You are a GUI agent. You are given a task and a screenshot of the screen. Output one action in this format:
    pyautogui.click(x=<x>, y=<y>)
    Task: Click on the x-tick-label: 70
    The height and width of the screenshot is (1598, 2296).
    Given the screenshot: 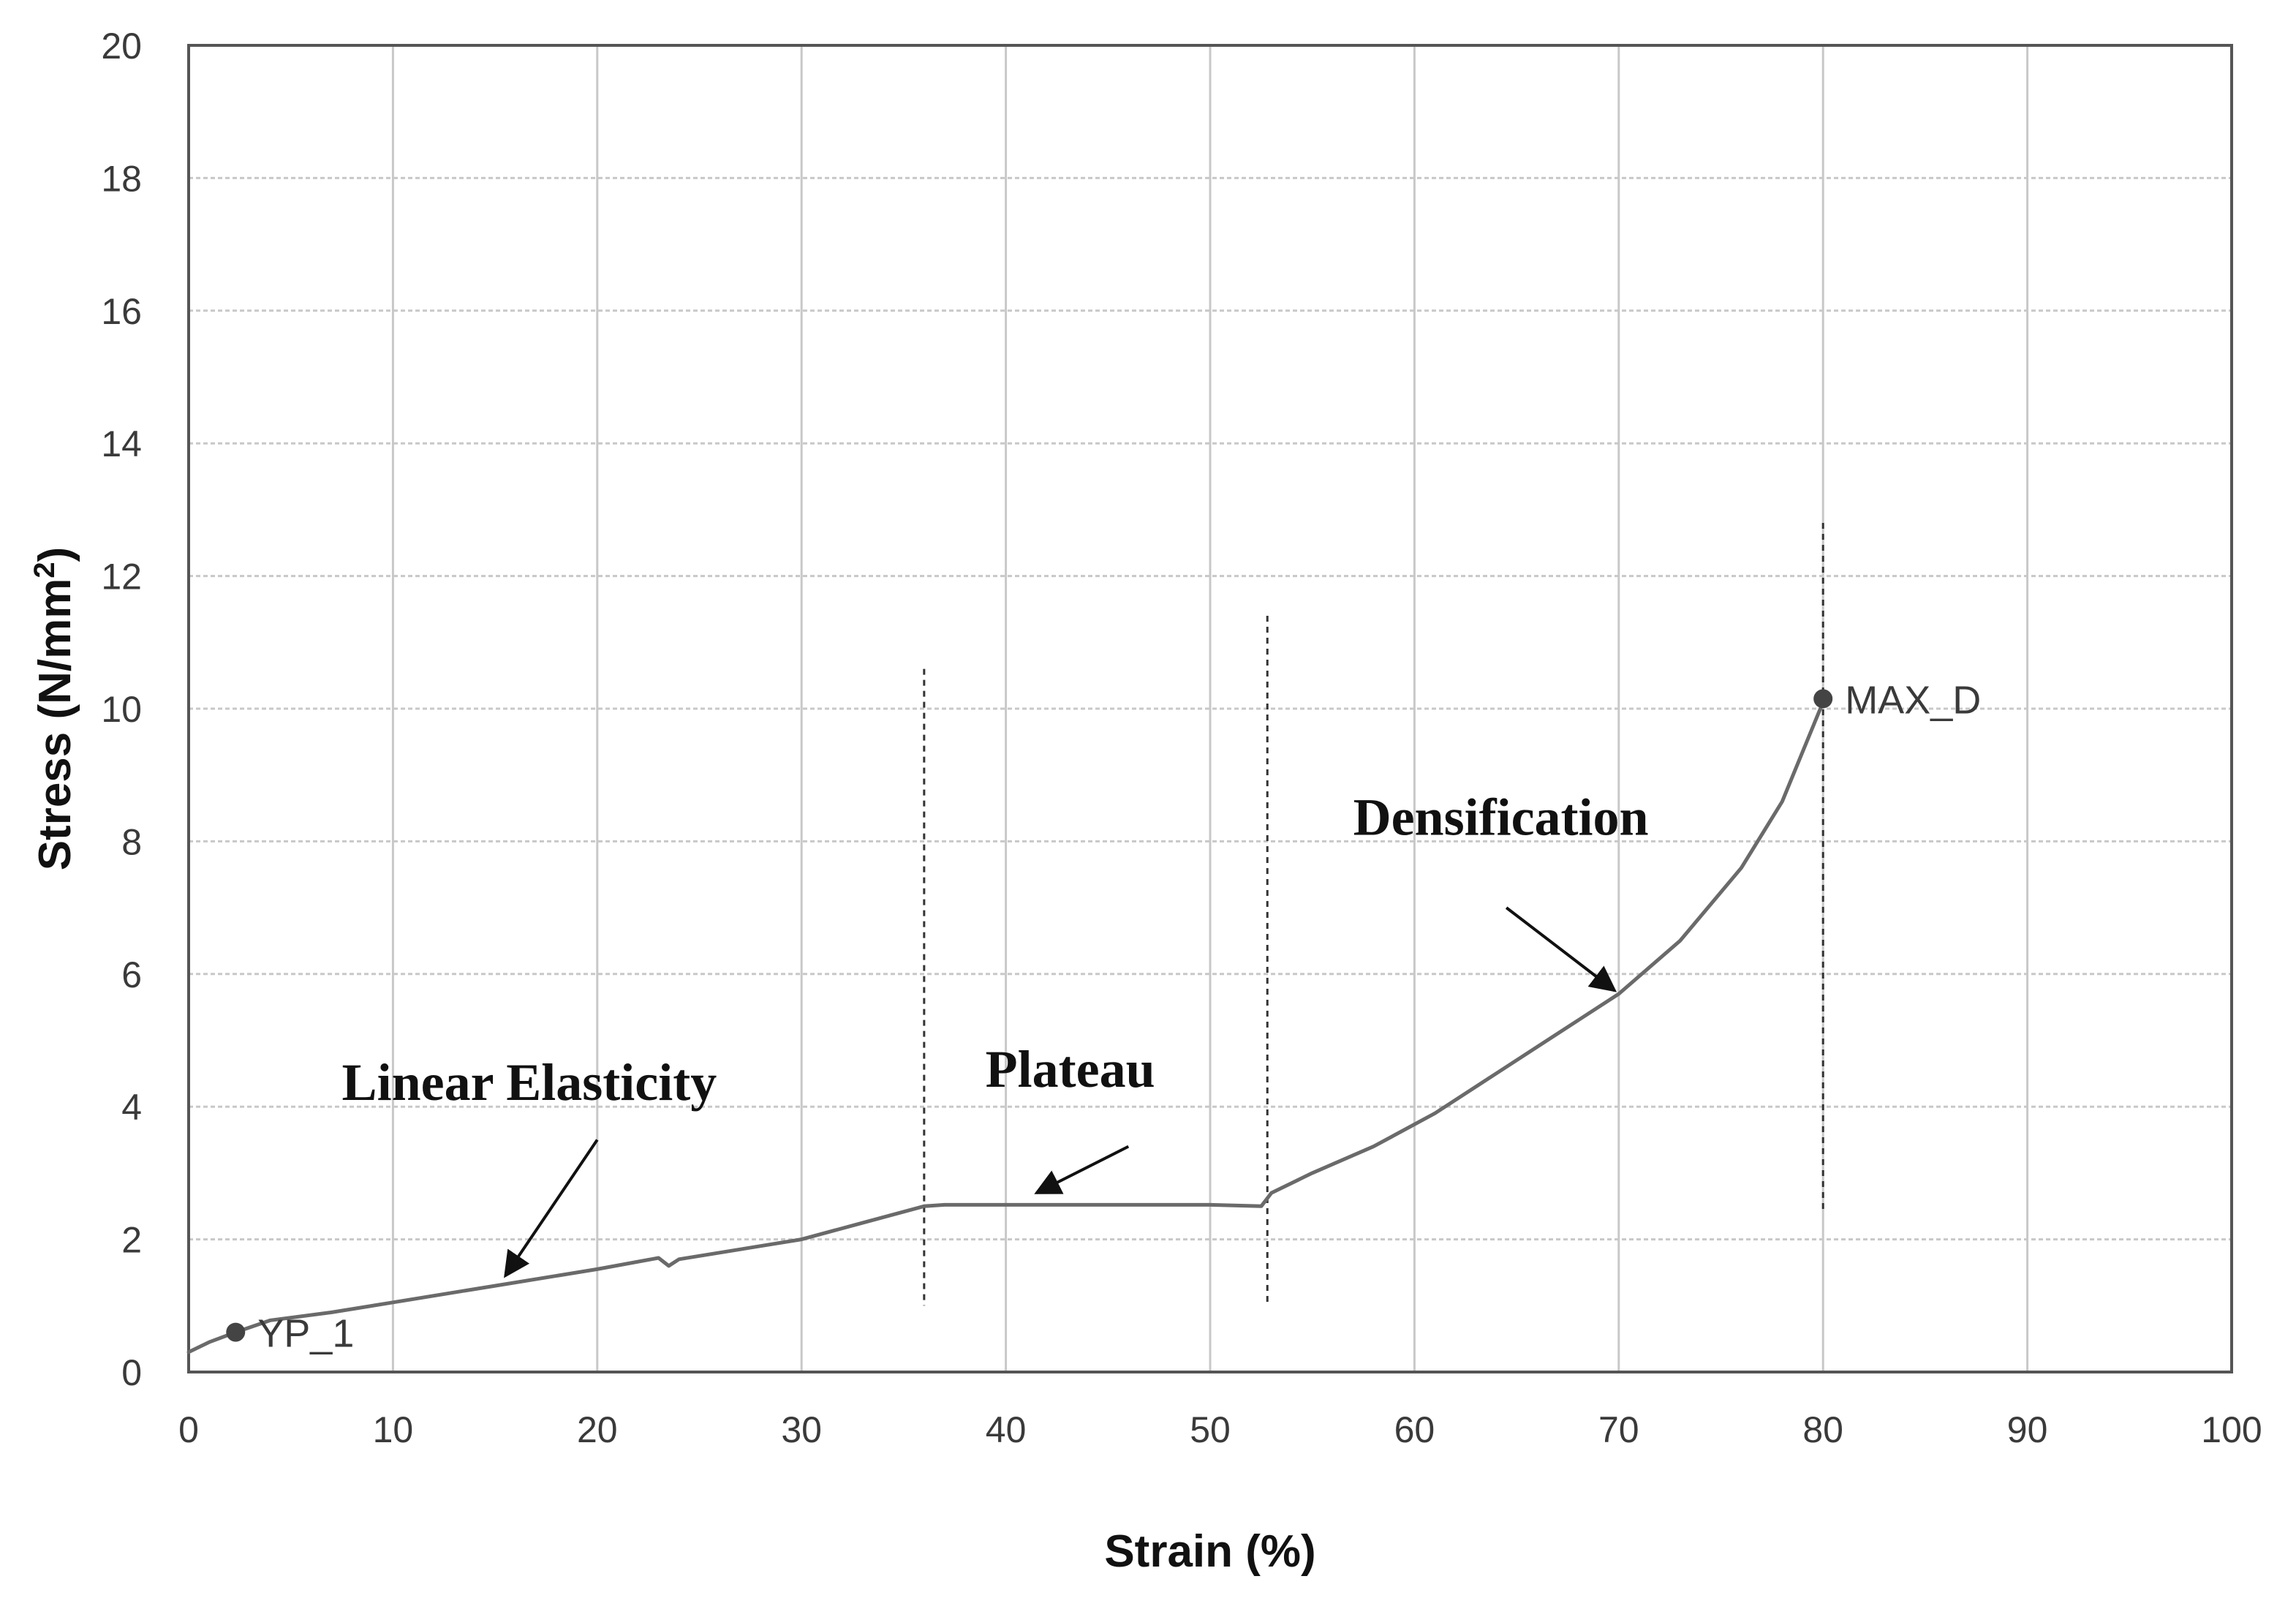 What is the action you would take?
    pyautogui.click(x=1618, y=1430)
    